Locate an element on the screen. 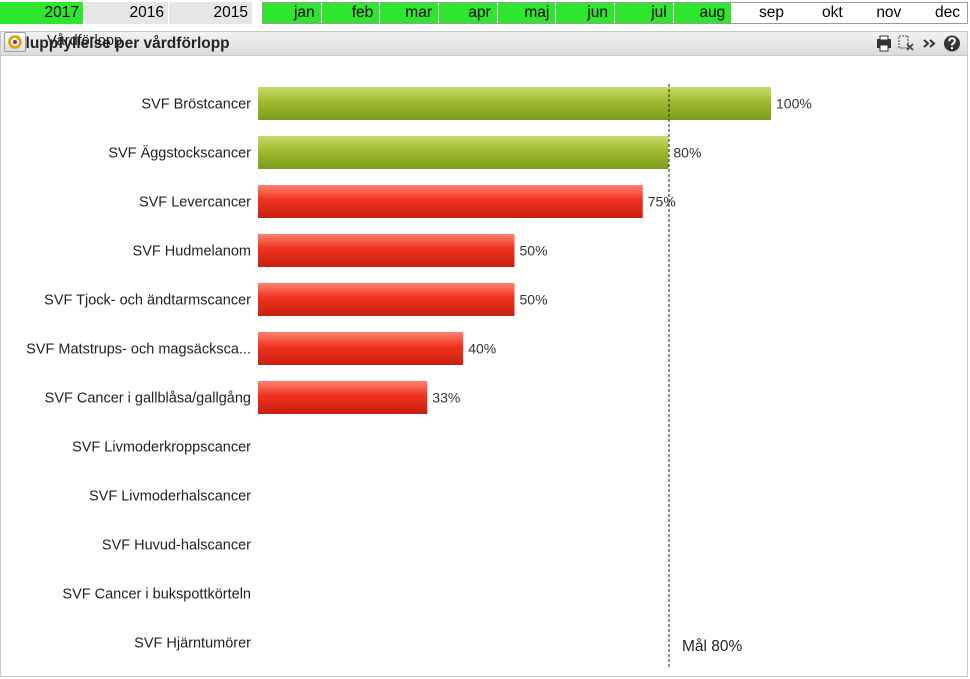 This screenshot has width=970, height=679. clear-selection-icon is located at coordinates (906, 43).